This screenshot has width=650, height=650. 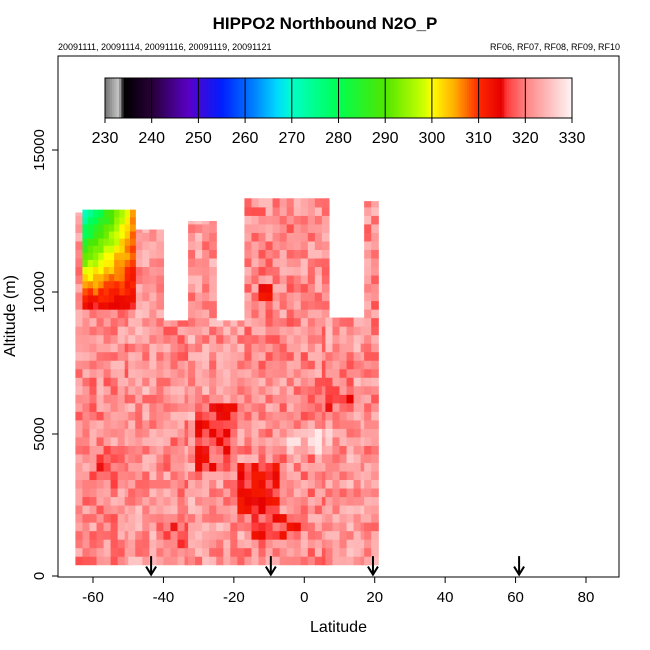 I want to click on chart-title: HIPPO2 Northbound N2O_P, so click(x=325, y=23).